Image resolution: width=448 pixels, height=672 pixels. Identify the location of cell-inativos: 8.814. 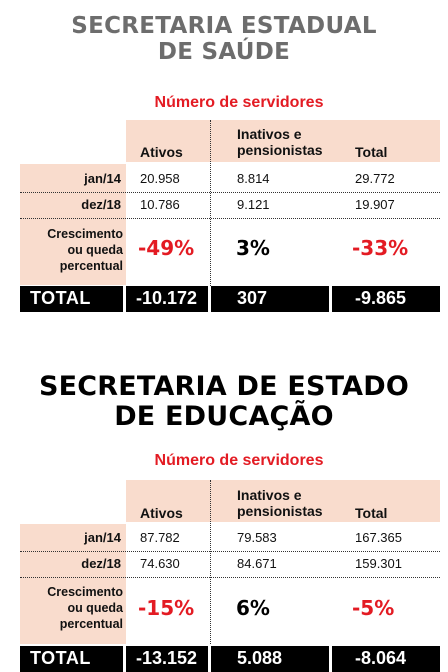
(253, 178).